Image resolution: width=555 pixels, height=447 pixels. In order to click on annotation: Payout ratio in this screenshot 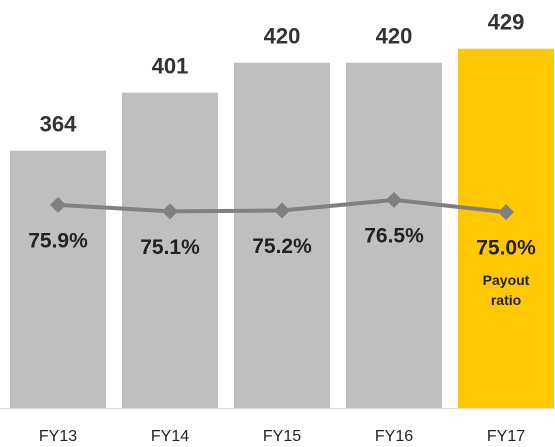, I will do `click(506, 290)`.